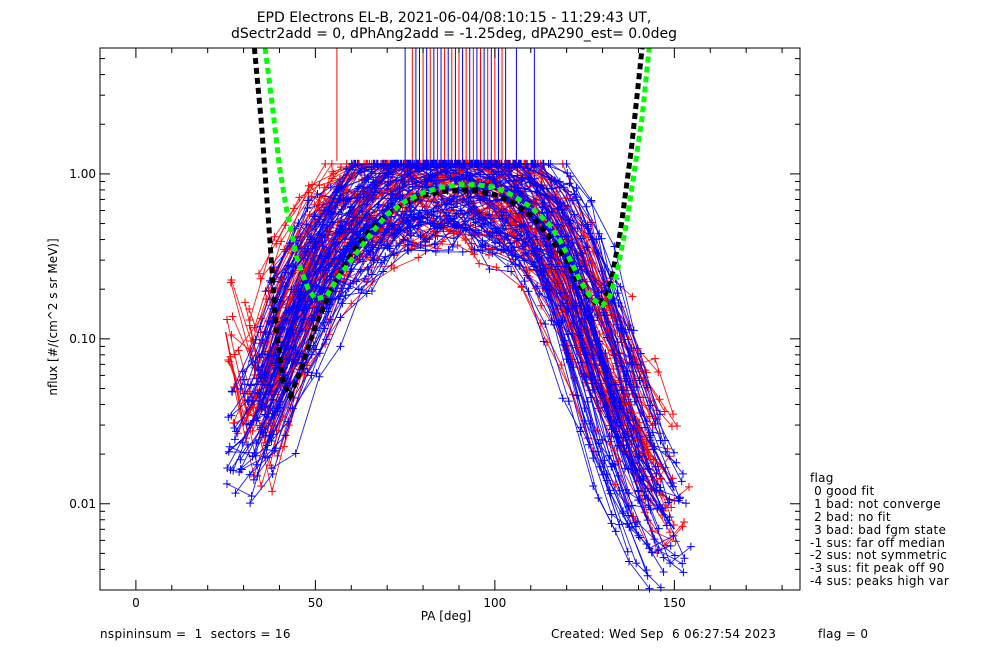 The height and width of the screenshot is (650, 1000). Describe the element at coordinates (82, 504) in the screenshot. I see `y-tick-label: 0.01` at that location.